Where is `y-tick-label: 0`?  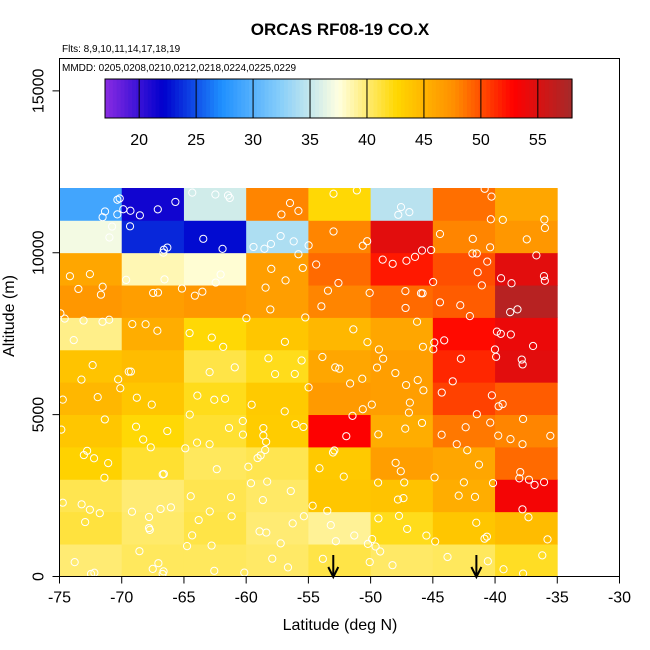 y-tick-label: 0 is located at coordinates (39, 576).